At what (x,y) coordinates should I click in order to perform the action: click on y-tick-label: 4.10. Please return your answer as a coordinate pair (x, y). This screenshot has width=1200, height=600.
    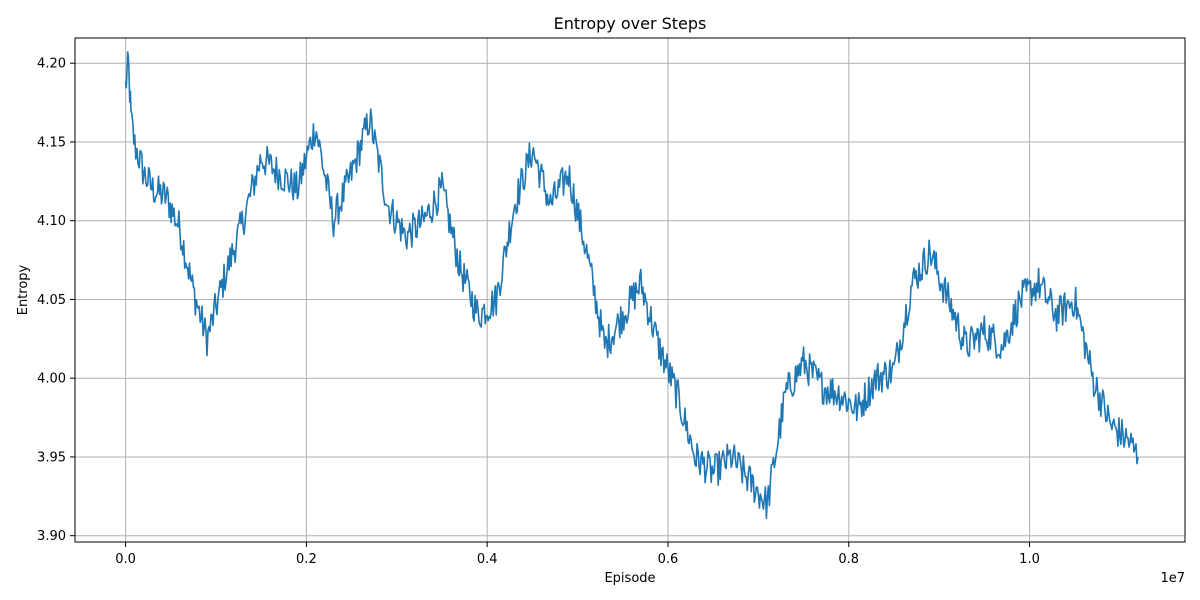
    Looking at the image, I should click on (51, 221).